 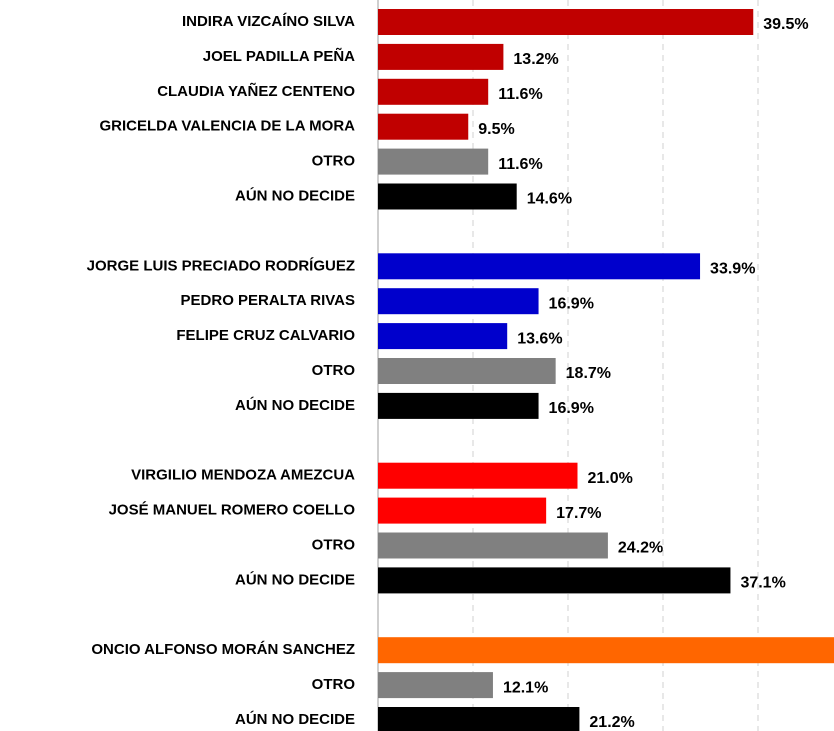 What do you see at coordinates (221, 265) in the screenshot?
I see `category-label: JORGE LUIS PRECIADO RODRÍGUEZ` at bounding box center [221, 265].